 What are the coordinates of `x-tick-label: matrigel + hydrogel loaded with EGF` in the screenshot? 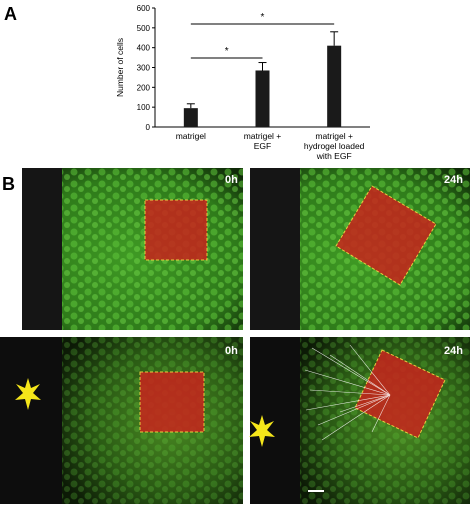 It's located at (334, 146).